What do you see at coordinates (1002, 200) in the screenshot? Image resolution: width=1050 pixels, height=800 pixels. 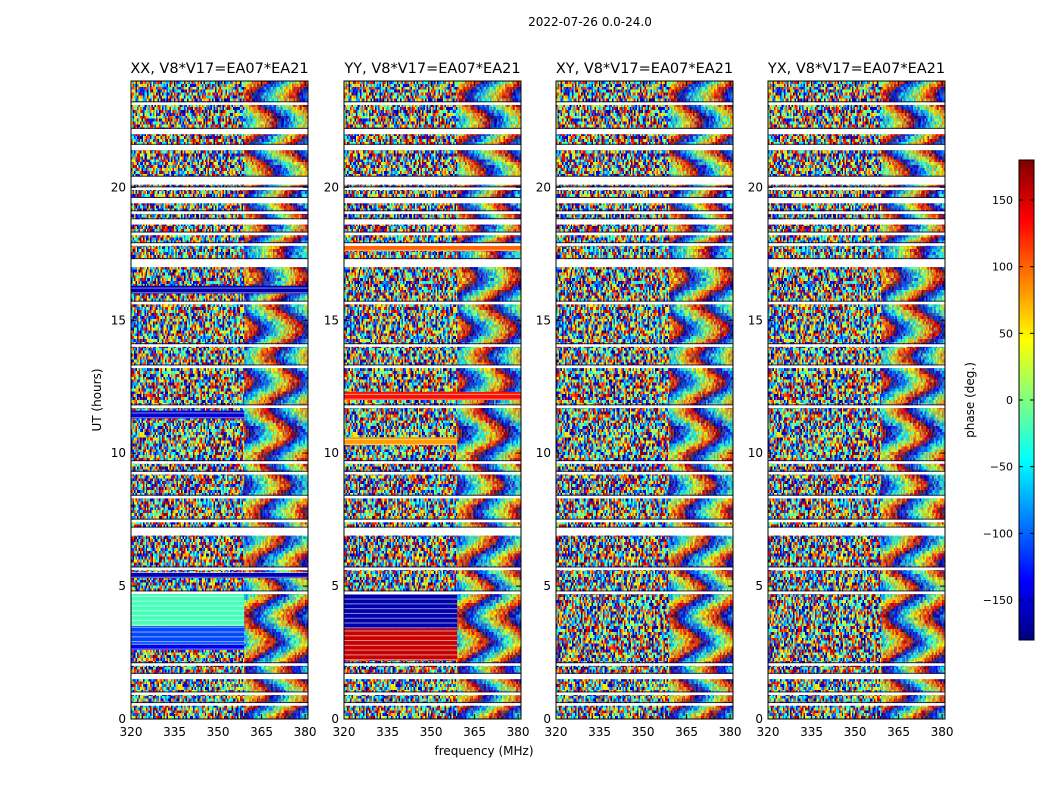 I see `colorbar-tick-label: 150` at bounding box center [1002, 200].